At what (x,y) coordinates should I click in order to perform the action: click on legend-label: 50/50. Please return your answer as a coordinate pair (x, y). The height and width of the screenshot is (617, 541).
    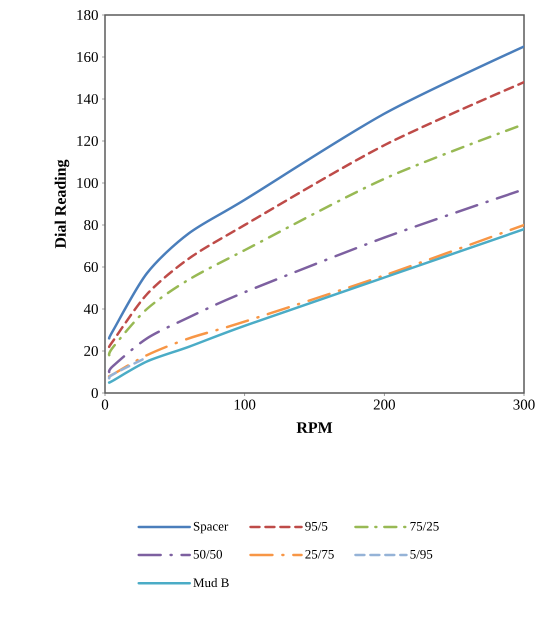
    Looking at the image, I should click on (208, 554).